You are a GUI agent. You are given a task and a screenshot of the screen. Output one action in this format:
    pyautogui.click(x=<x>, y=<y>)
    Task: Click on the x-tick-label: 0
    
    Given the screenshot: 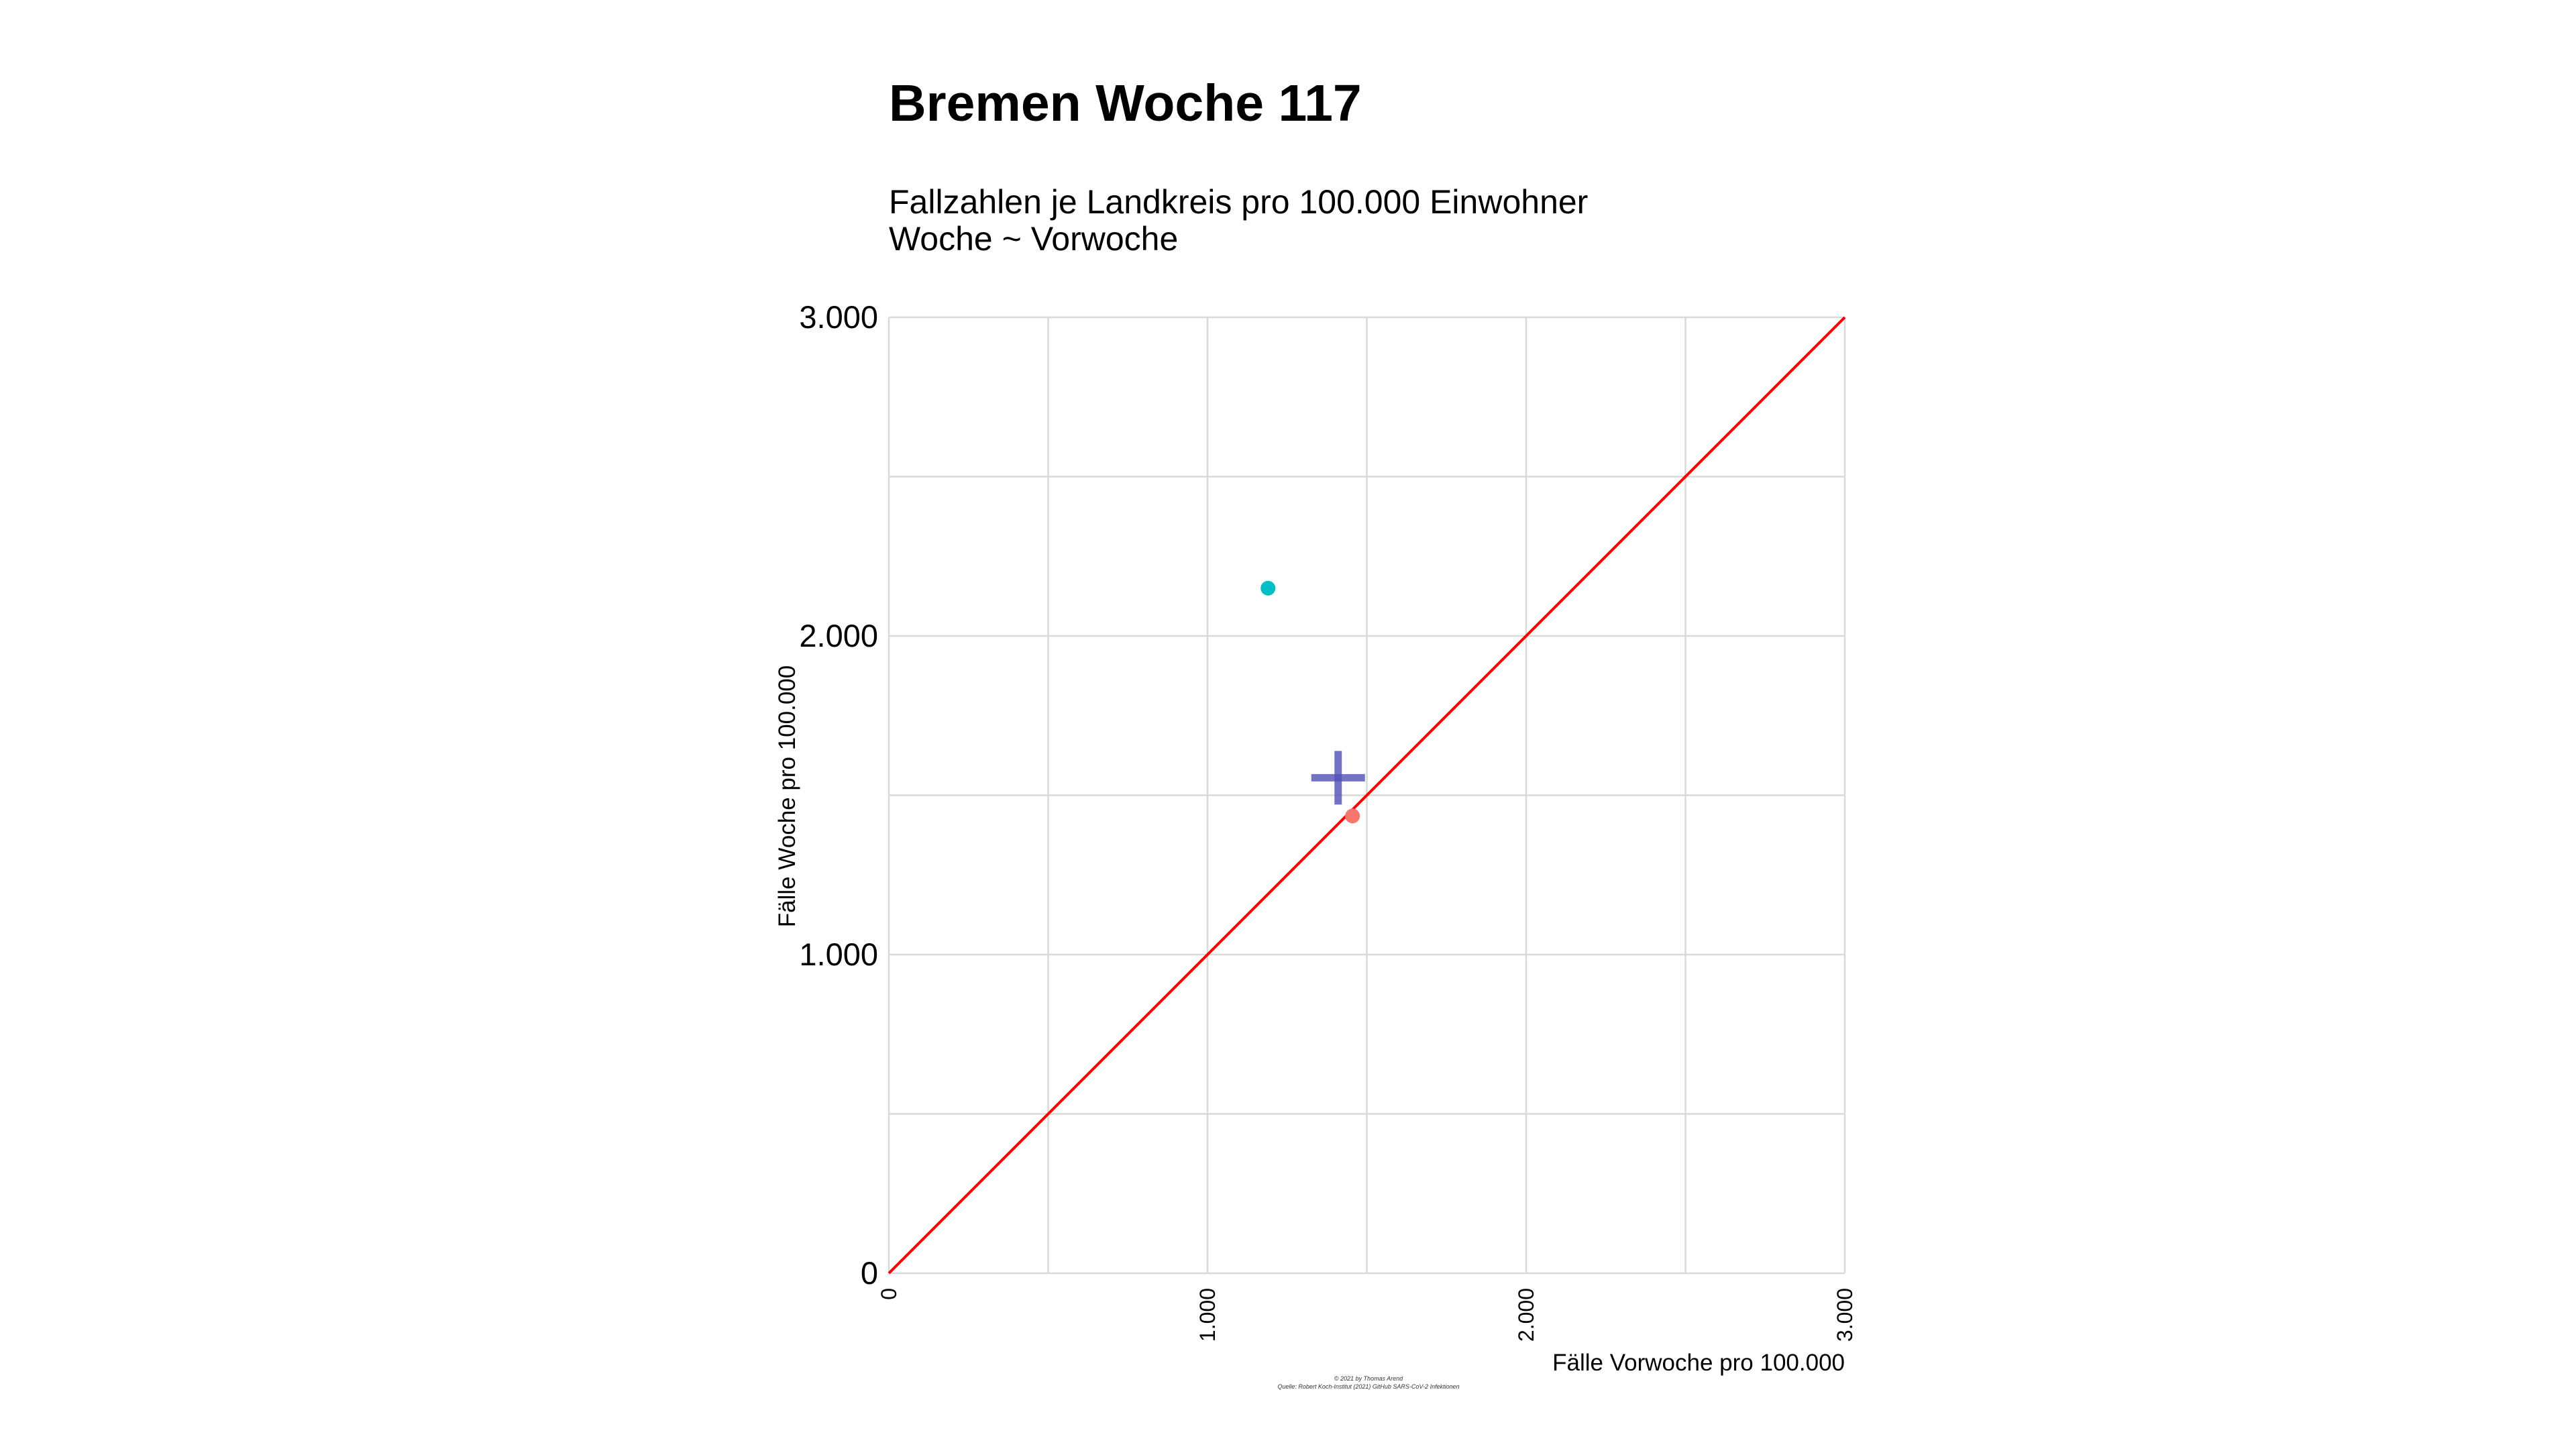 What is the action you would take?
    pyautogui.click(x=889, y=1294)
    